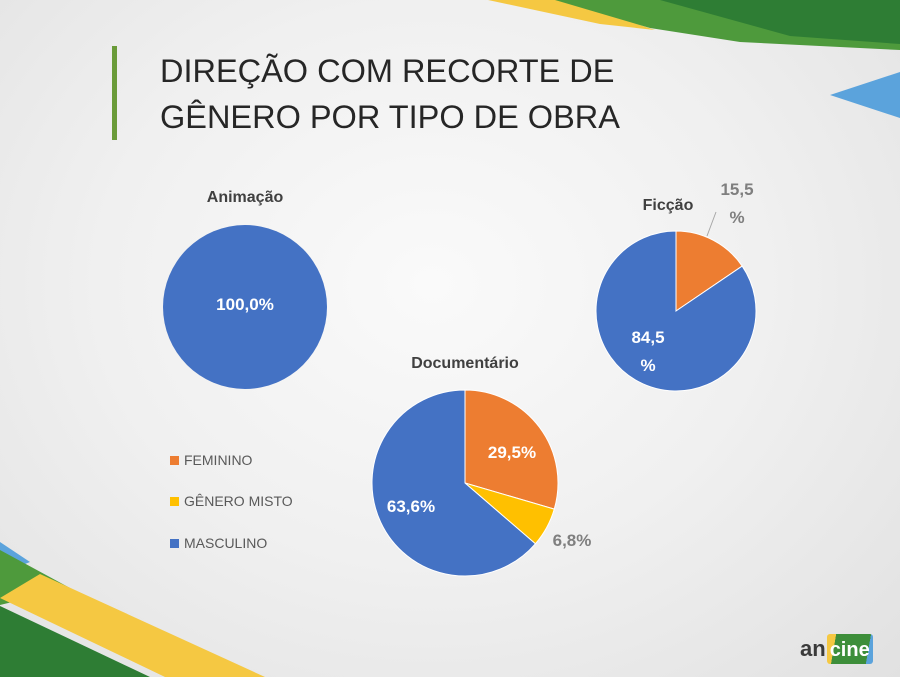 The width and height of the screenshot is (900, 677). What do you see at coordinates (813, 648) in the screenshot?
I see `logo-text-an: an` at bounding box center [813, 648].